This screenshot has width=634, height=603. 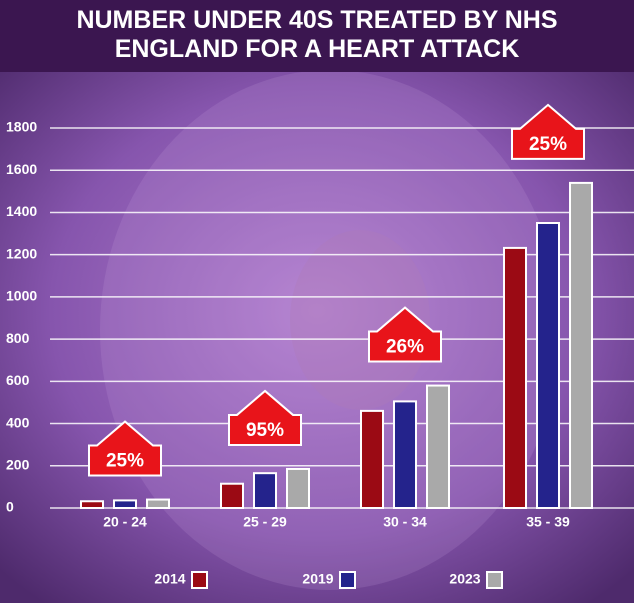 I want to click on annotation-label: 95%, so click(x=265, y=430).